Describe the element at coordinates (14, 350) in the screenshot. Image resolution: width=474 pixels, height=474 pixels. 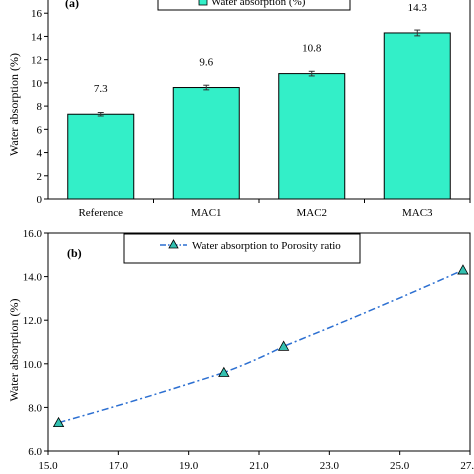
I see `line-chart-y-axis-title: Water absorption (%)` at that location.